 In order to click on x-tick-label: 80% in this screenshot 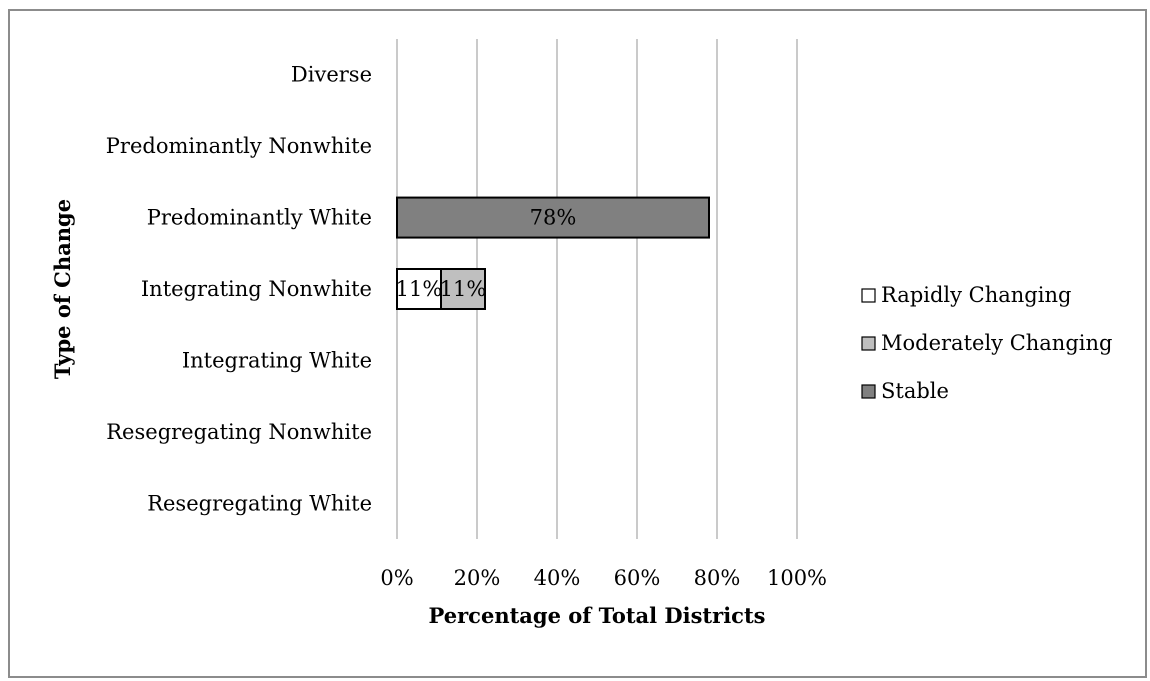, I will do `click(717, 578)`.